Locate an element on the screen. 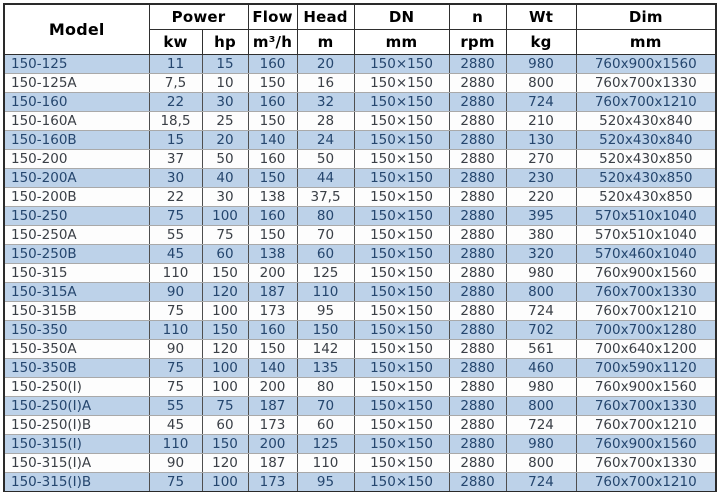  cell-power-hp: 30 is located at coordinates (225, 102).